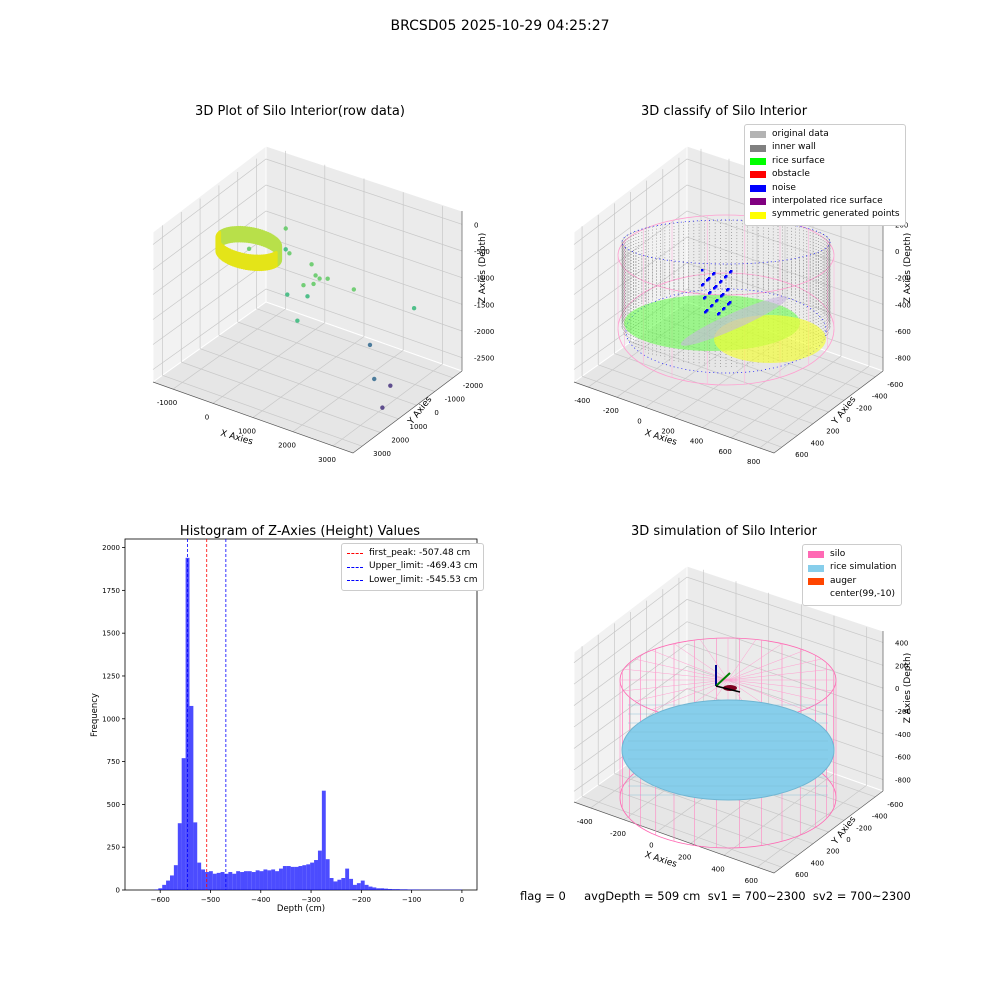 Image resolution: width=1000 pixels, height=1000 pixels. Describe the element at coordinates (903, 735) in the screenshot. I see `z-tick-label: -400` at that location.